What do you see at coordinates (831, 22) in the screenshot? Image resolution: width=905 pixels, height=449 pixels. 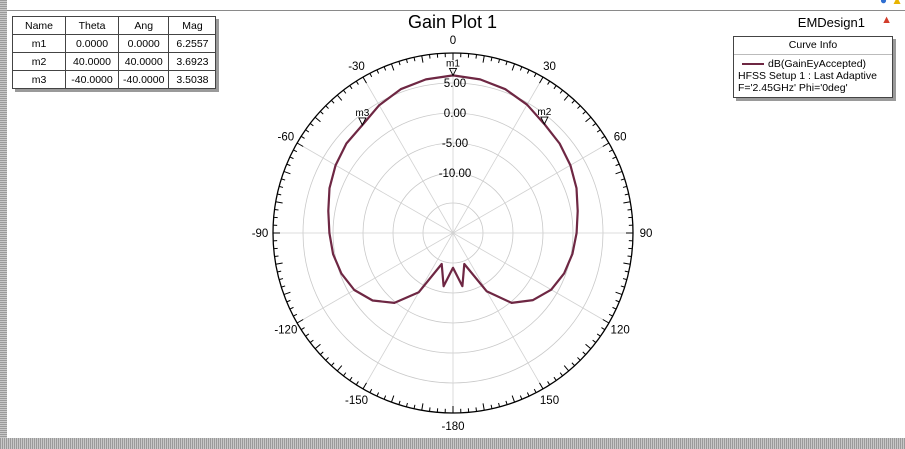 I see `design-name: EMDesign1` at bounding box center [831, 22].